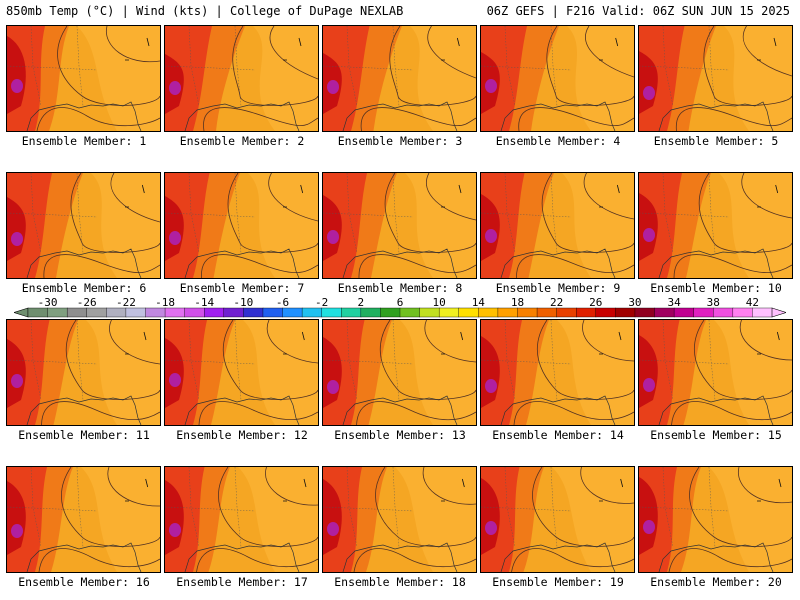 The image size is (800, 600). Describe the element at coordinates (400, 435) in the screenshot. I see `ensemble-member-label: Ensemble Member: 13` at that location.